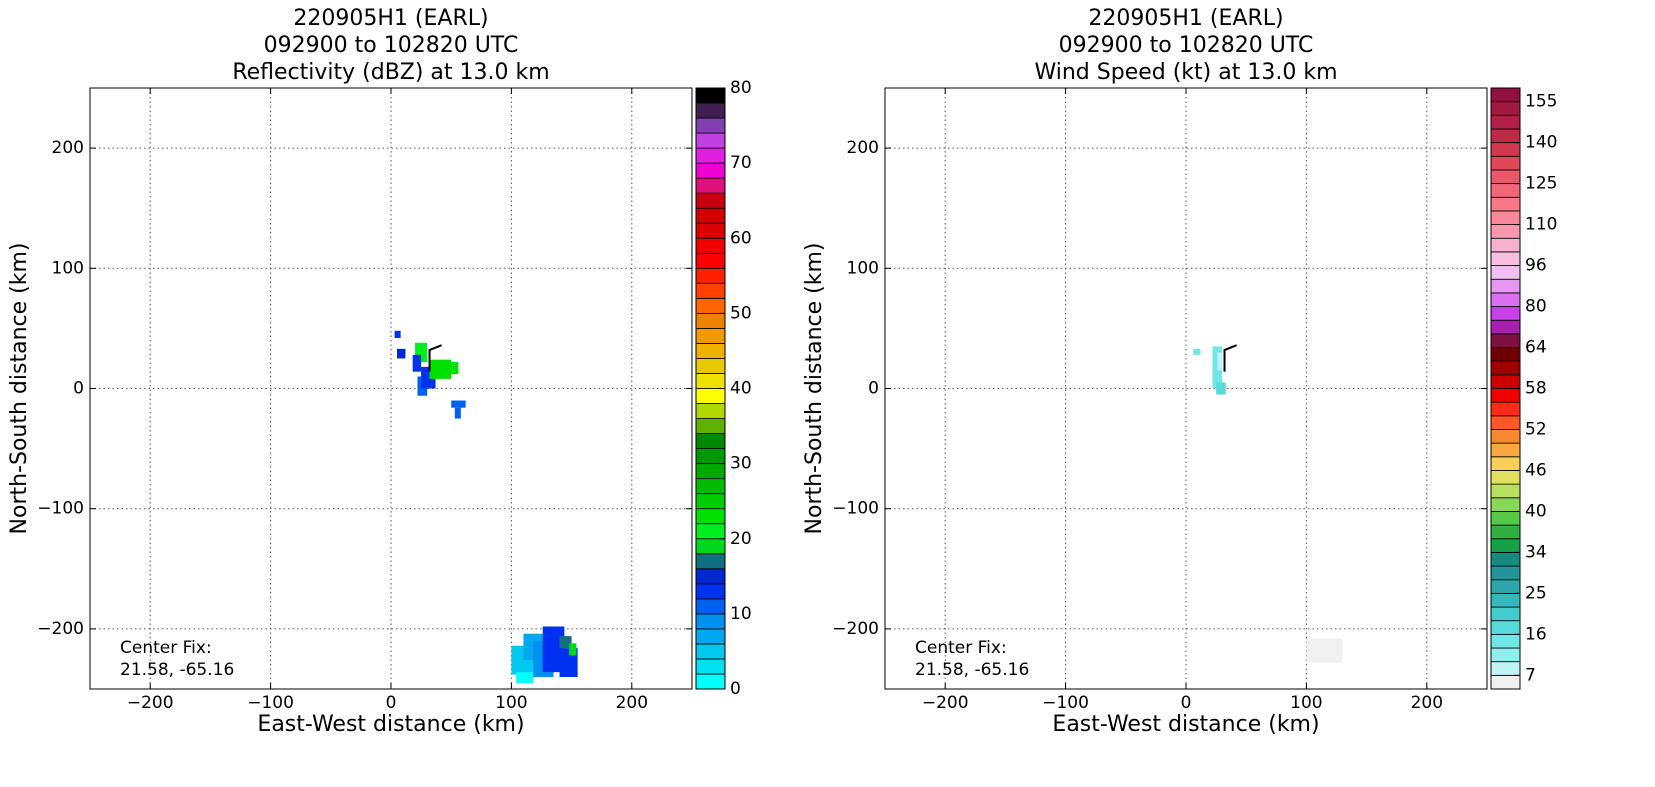  I want to click on colorbar-tick-label: 34, so click(1536, 552).